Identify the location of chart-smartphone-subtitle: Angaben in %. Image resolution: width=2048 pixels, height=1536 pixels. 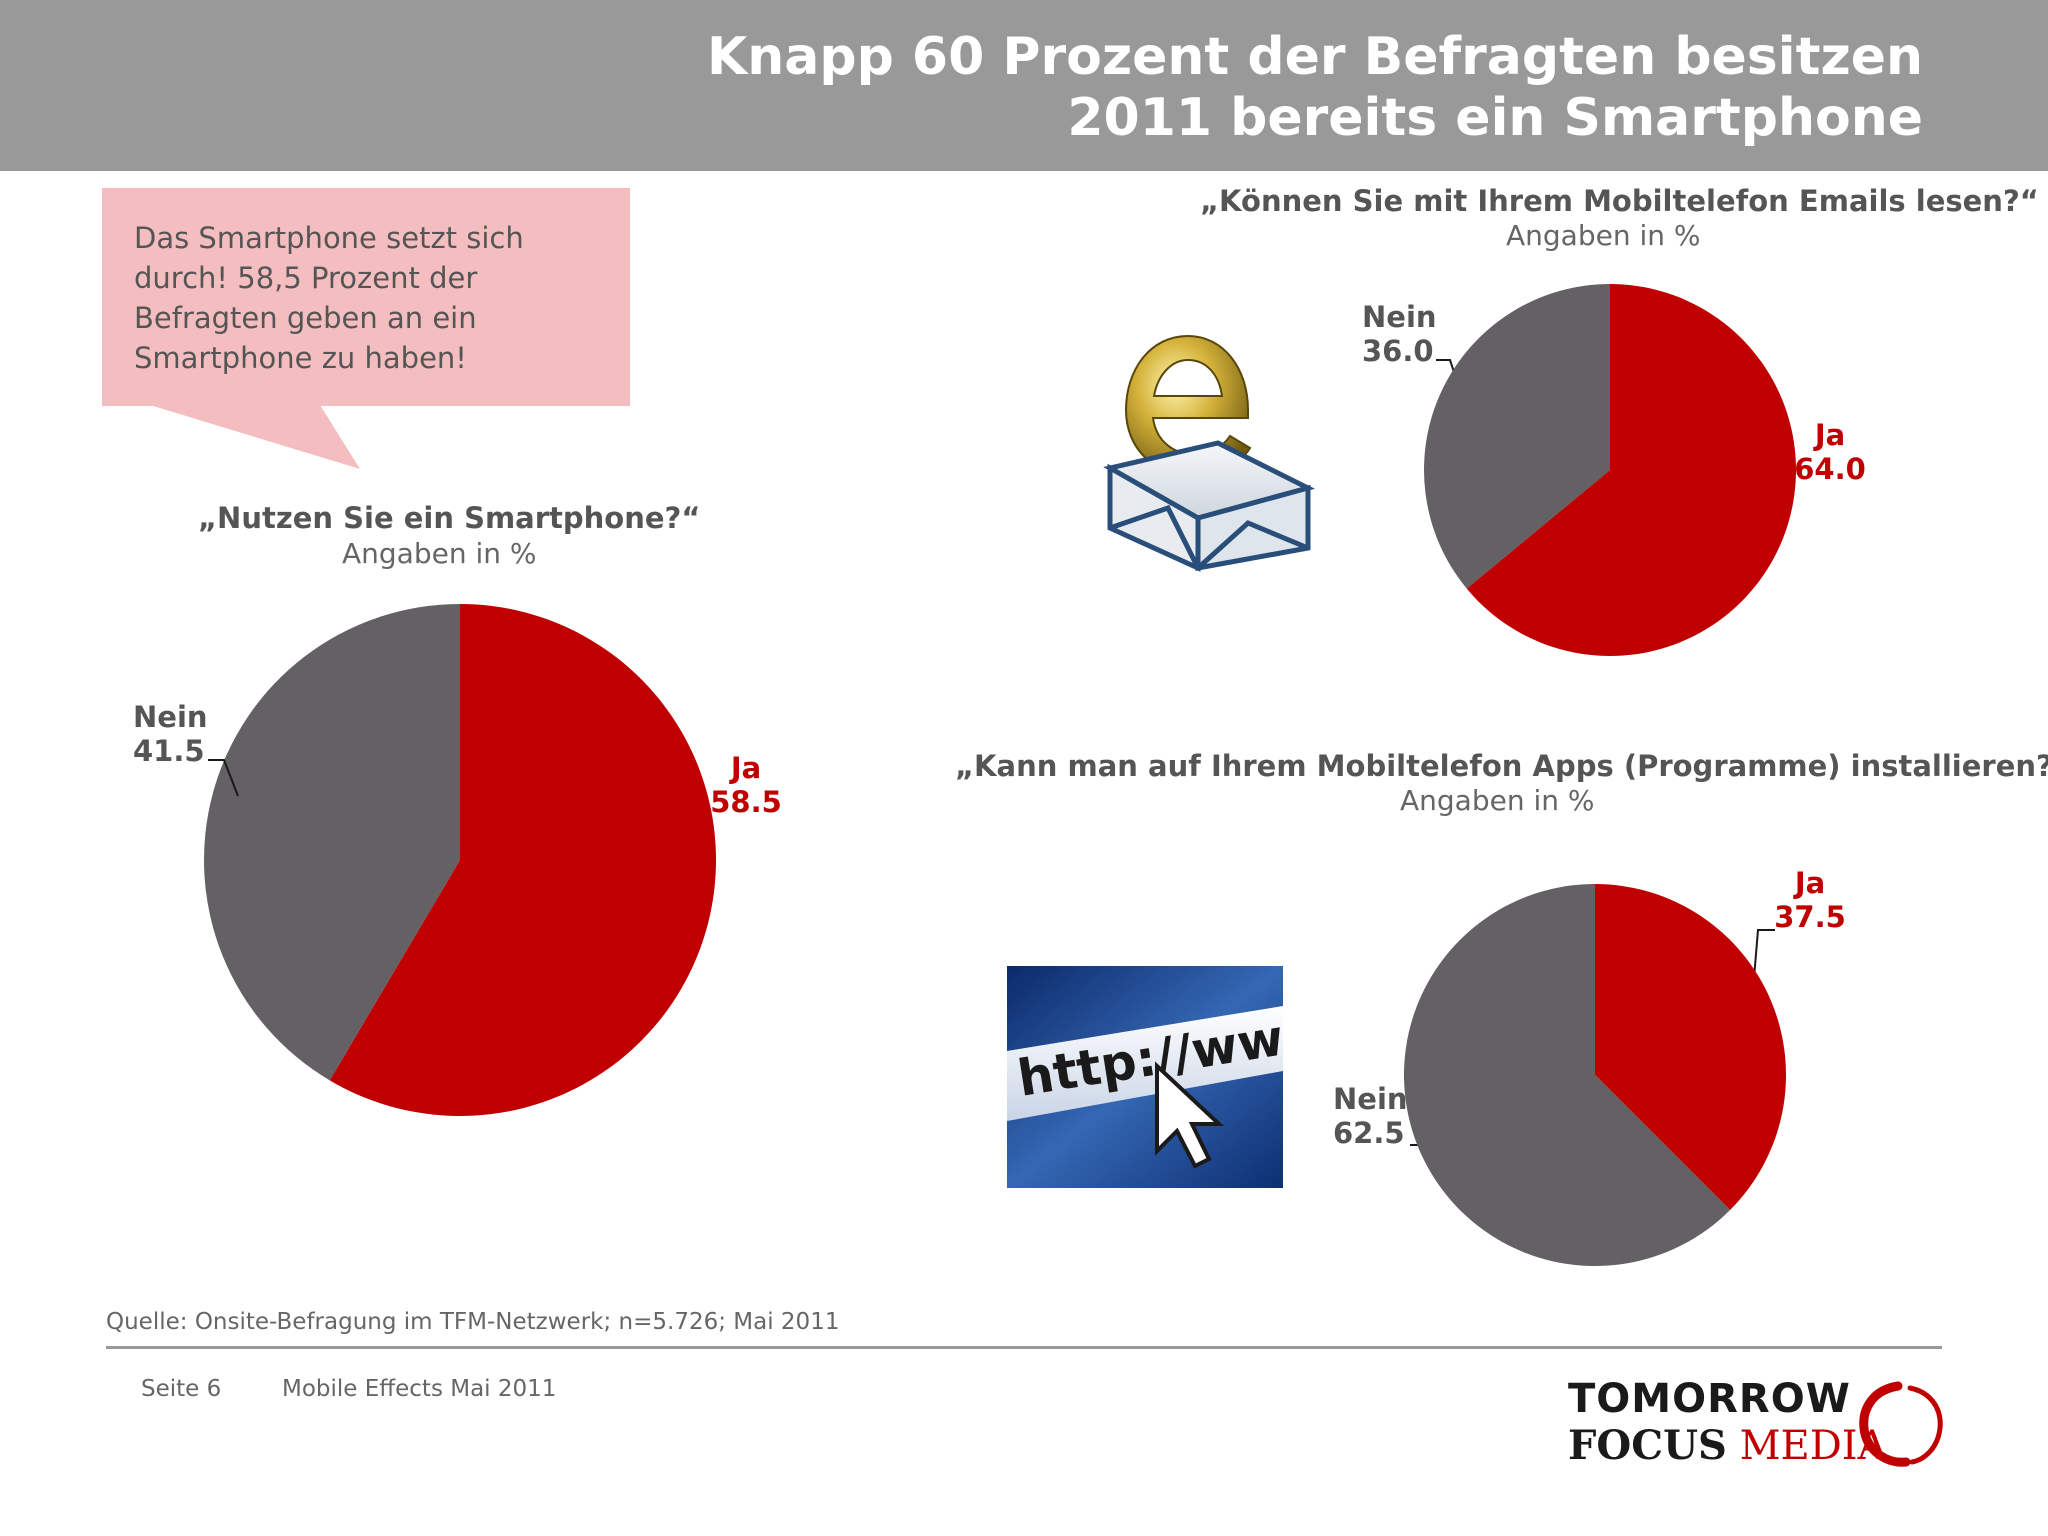
(439, 553).